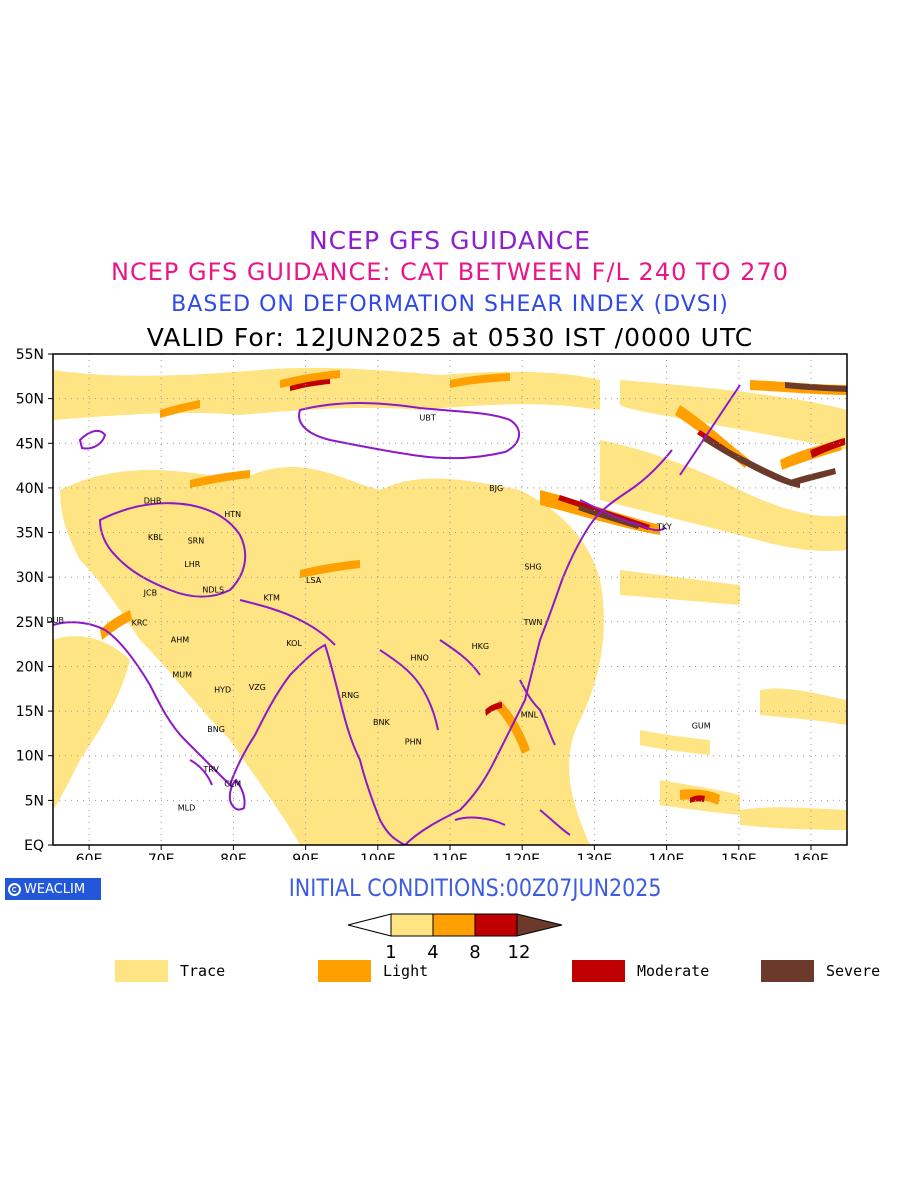 This screenshot has height=1200, width=900. What do you see at coordinates (369, 925) in the screenshot?
I see `colorbar-lower-extension` at bounding box center [369, 925].